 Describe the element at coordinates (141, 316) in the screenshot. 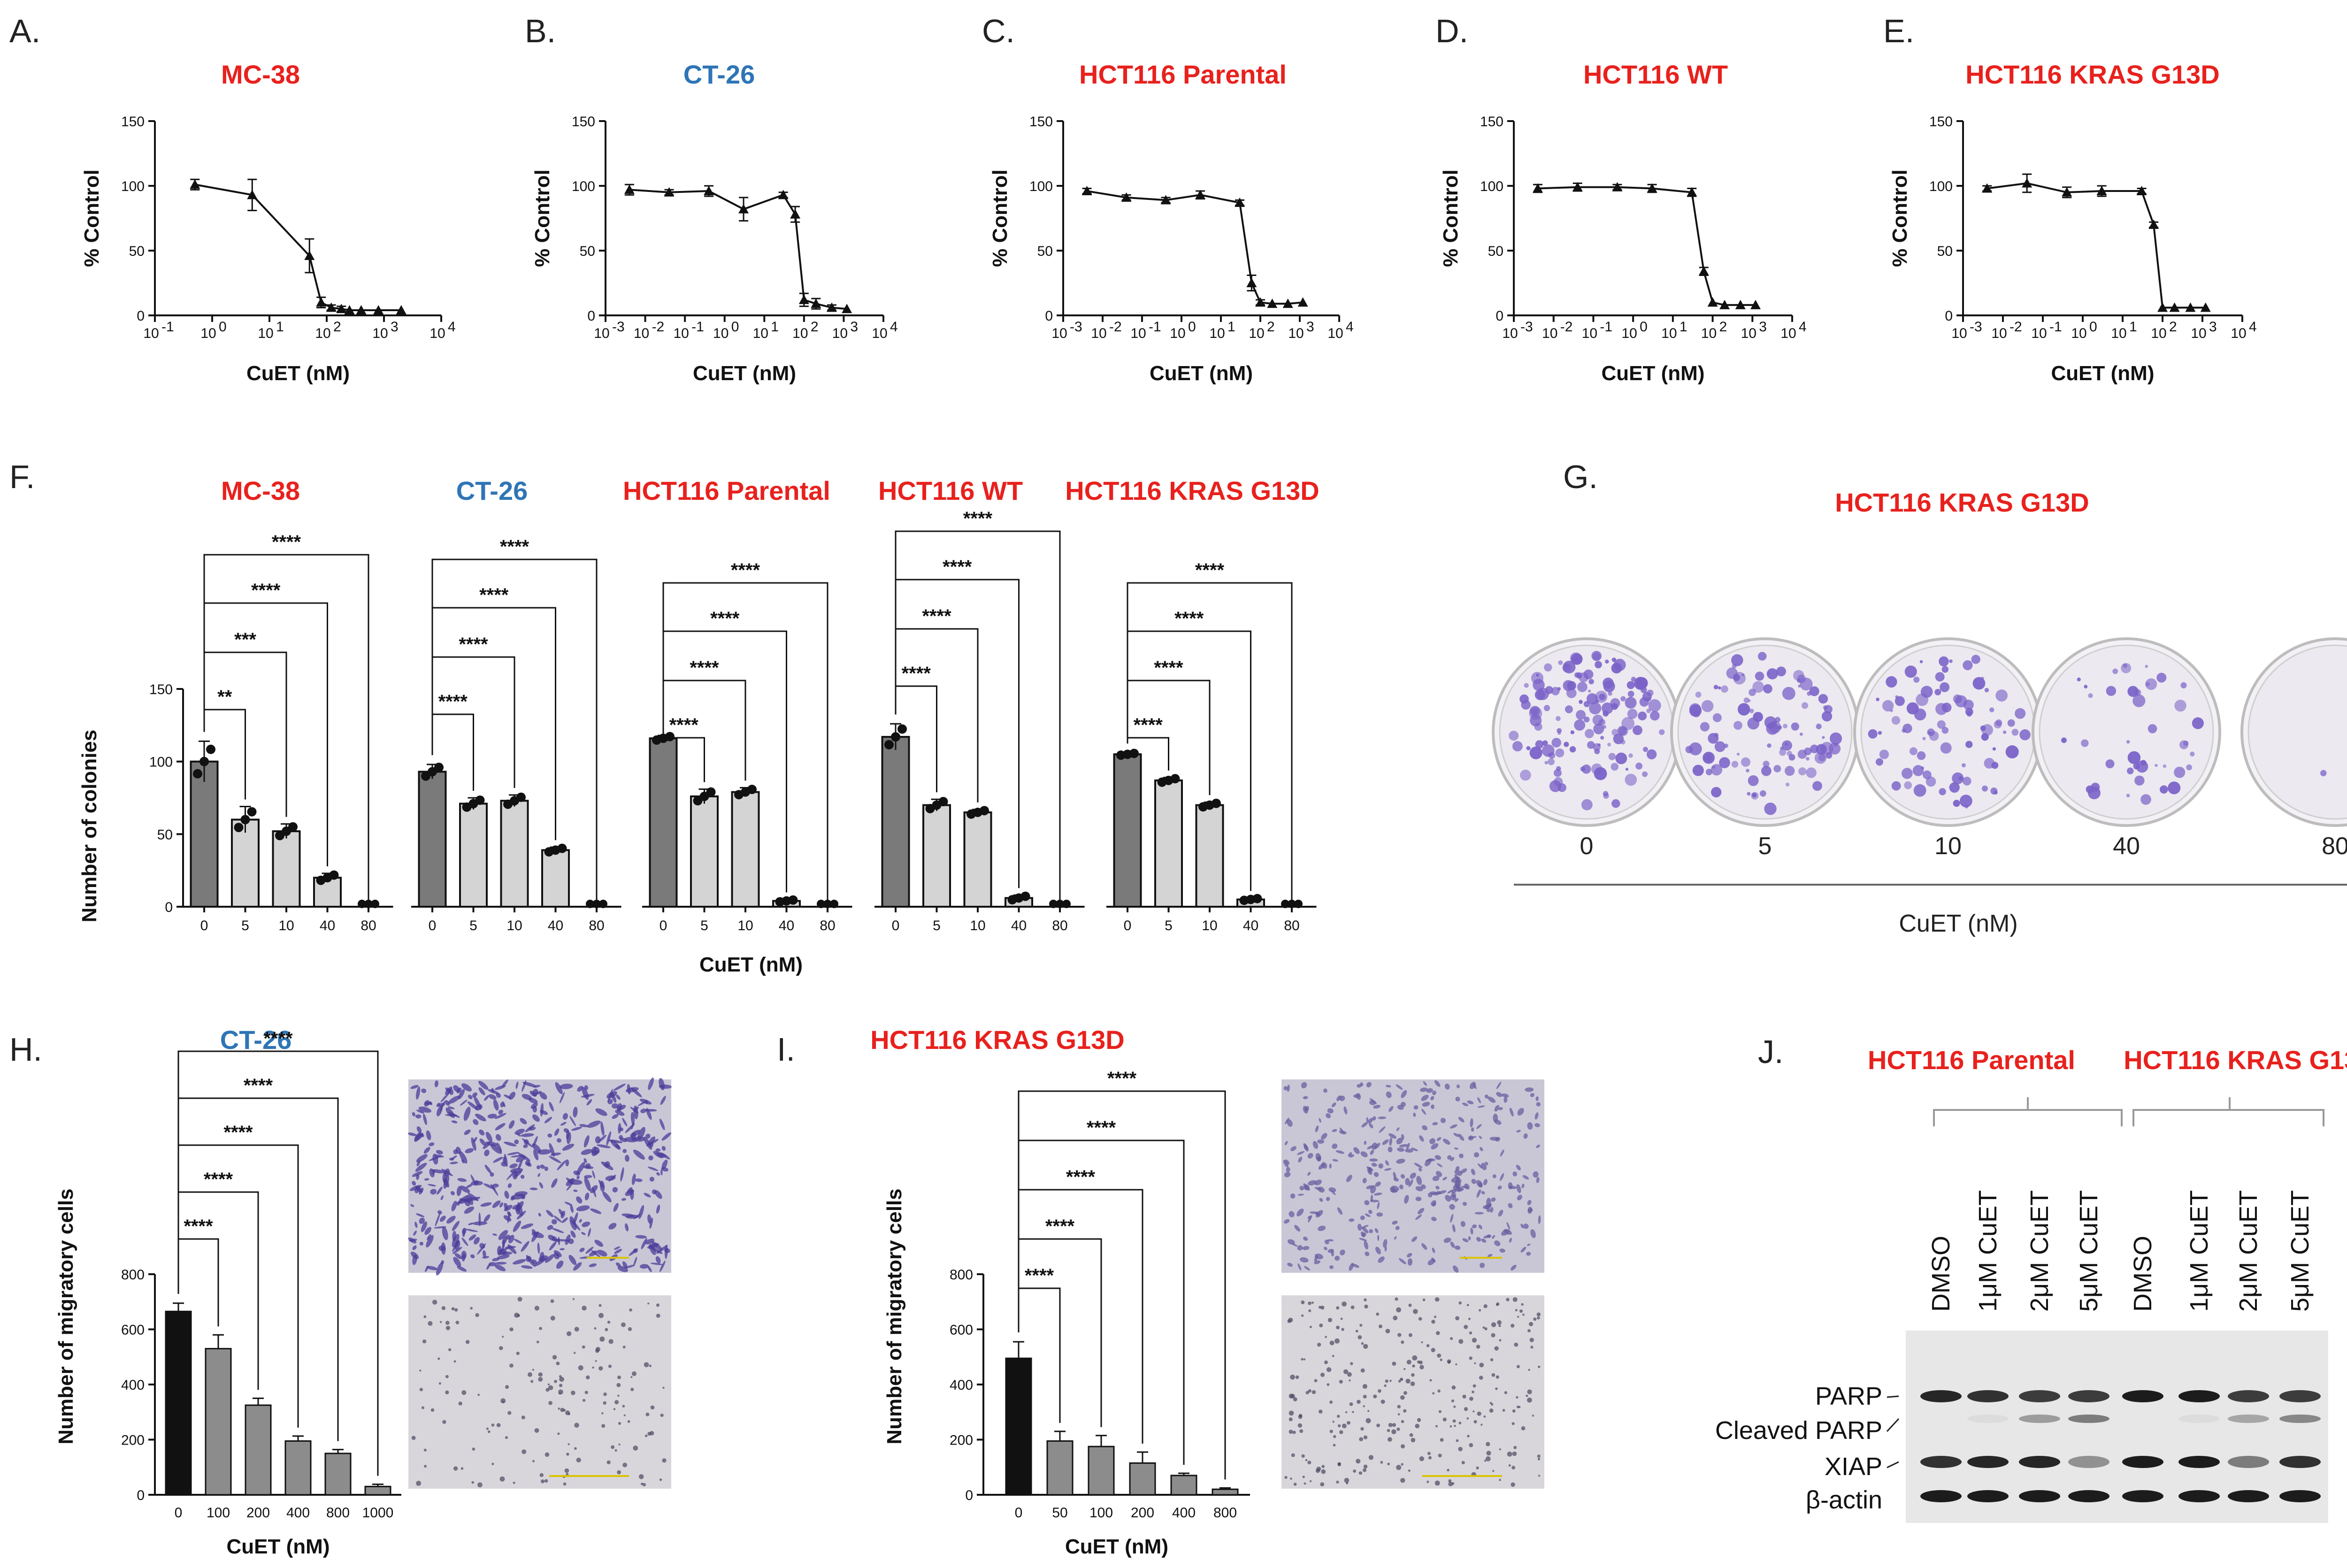

I see `y-tick-label: 0` at that location.